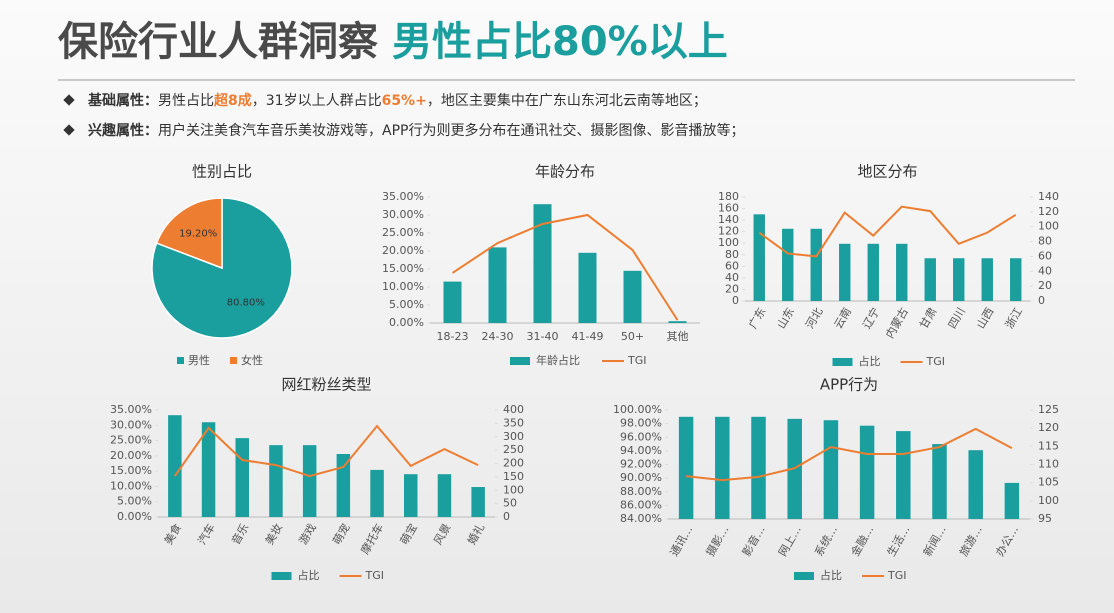  Describe the element at coordinates (513, 409) in the screenshot. I see `y-tick-label: 400` at that location.